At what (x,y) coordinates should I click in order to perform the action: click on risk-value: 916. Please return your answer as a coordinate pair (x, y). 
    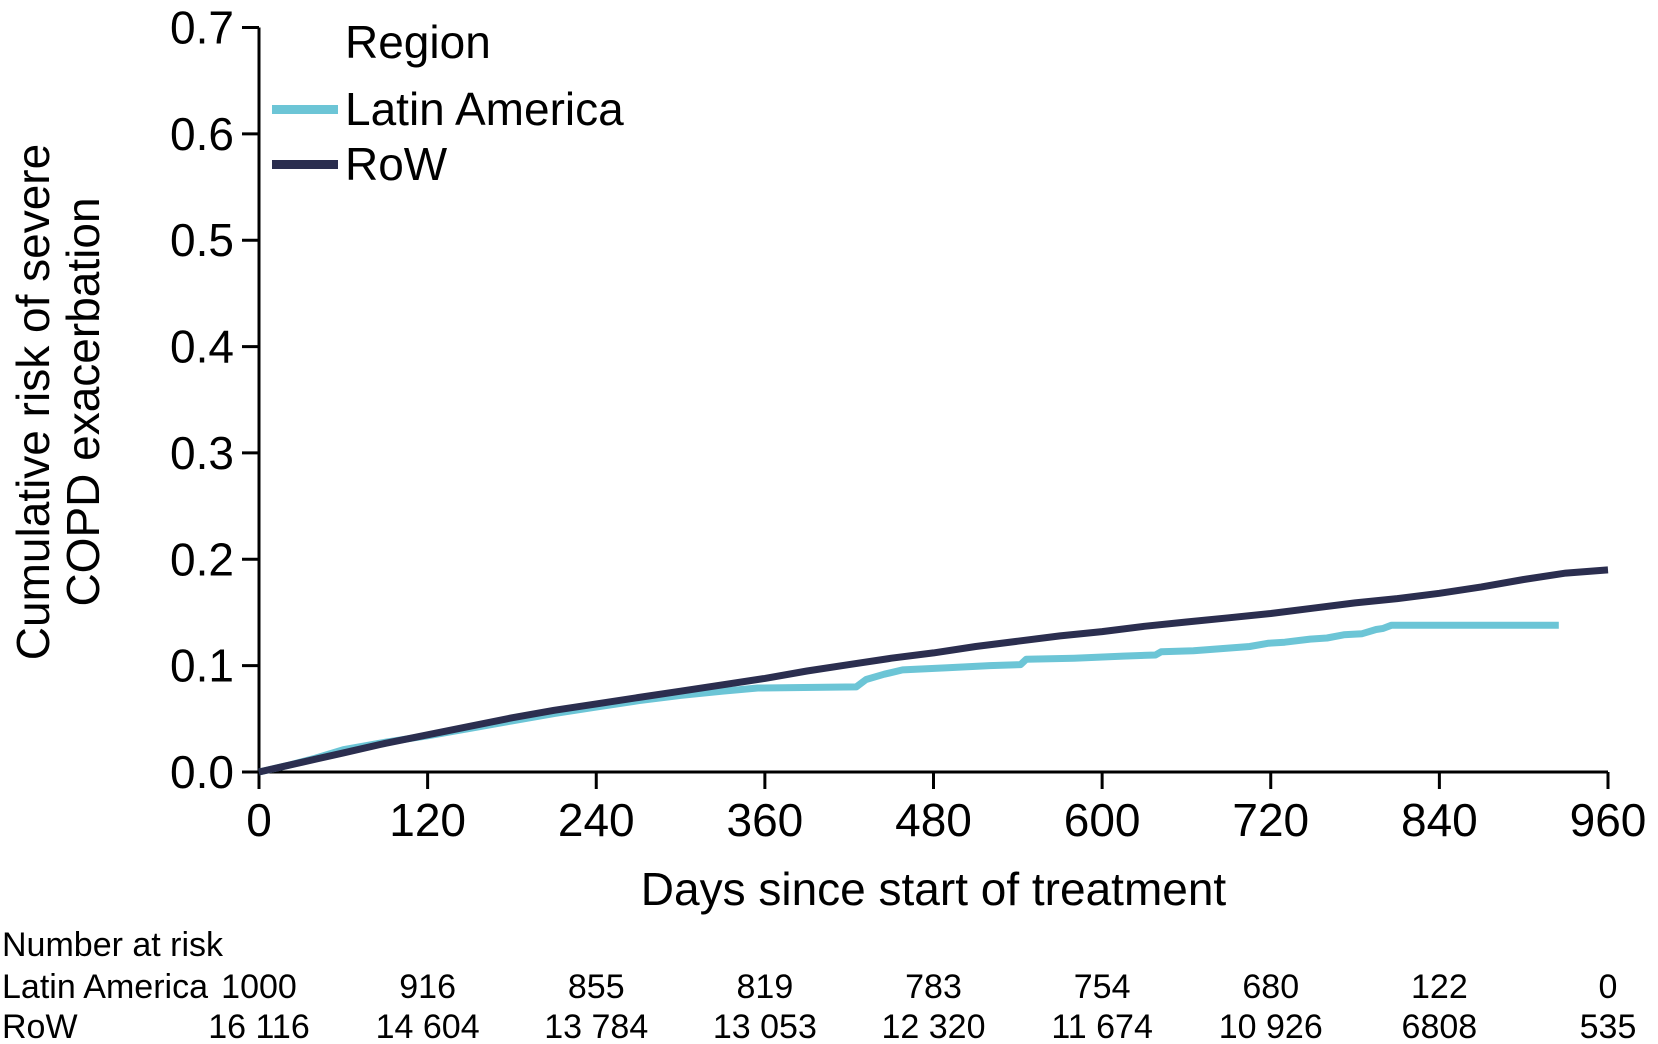
    Looking at the image, I should click on (427, 987).